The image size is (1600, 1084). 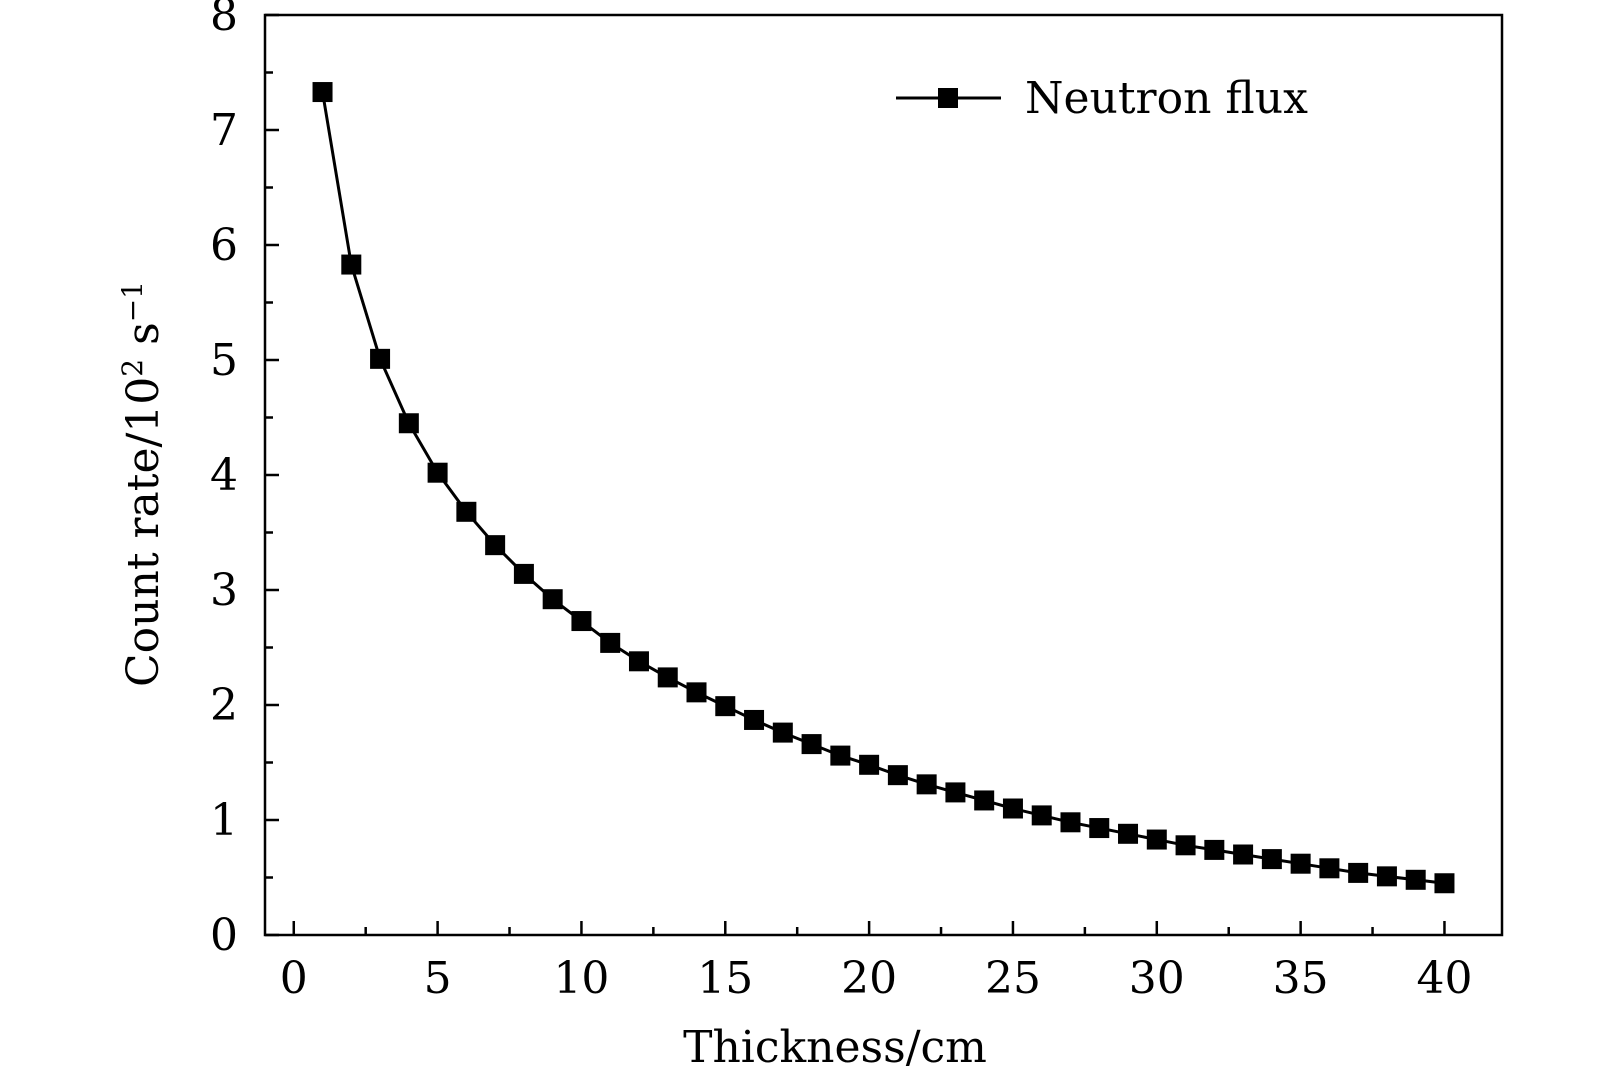 I want to click on y-axis-label-base: Count rate/10, so click(x=143, y=532).